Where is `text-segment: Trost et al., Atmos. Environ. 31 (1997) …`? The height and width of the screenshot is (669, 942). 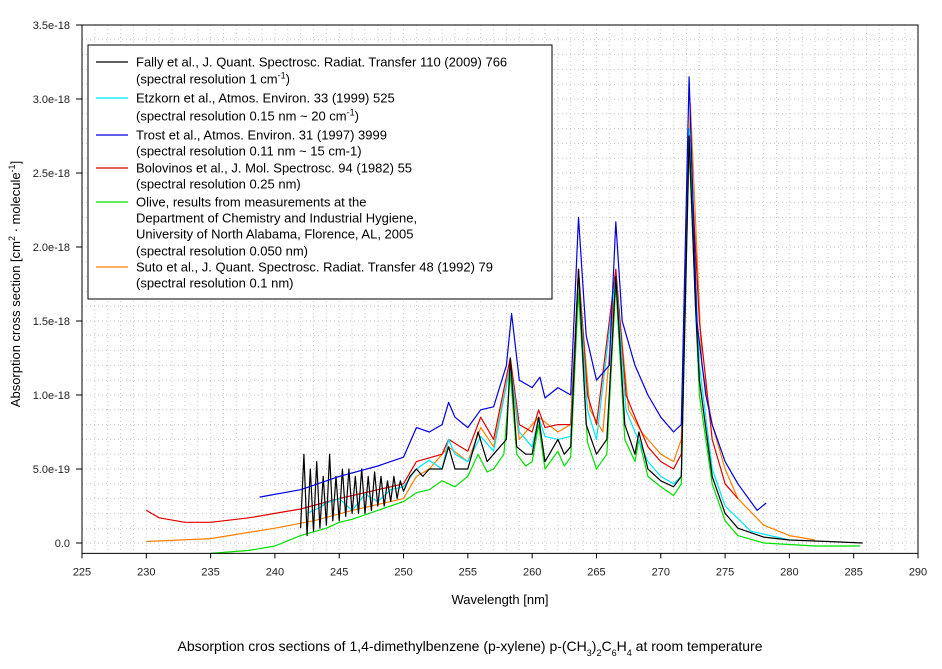 text-segment: Trost et al., Atmos. Environ. 31 (1997) … is located at coordinates (261, 135).